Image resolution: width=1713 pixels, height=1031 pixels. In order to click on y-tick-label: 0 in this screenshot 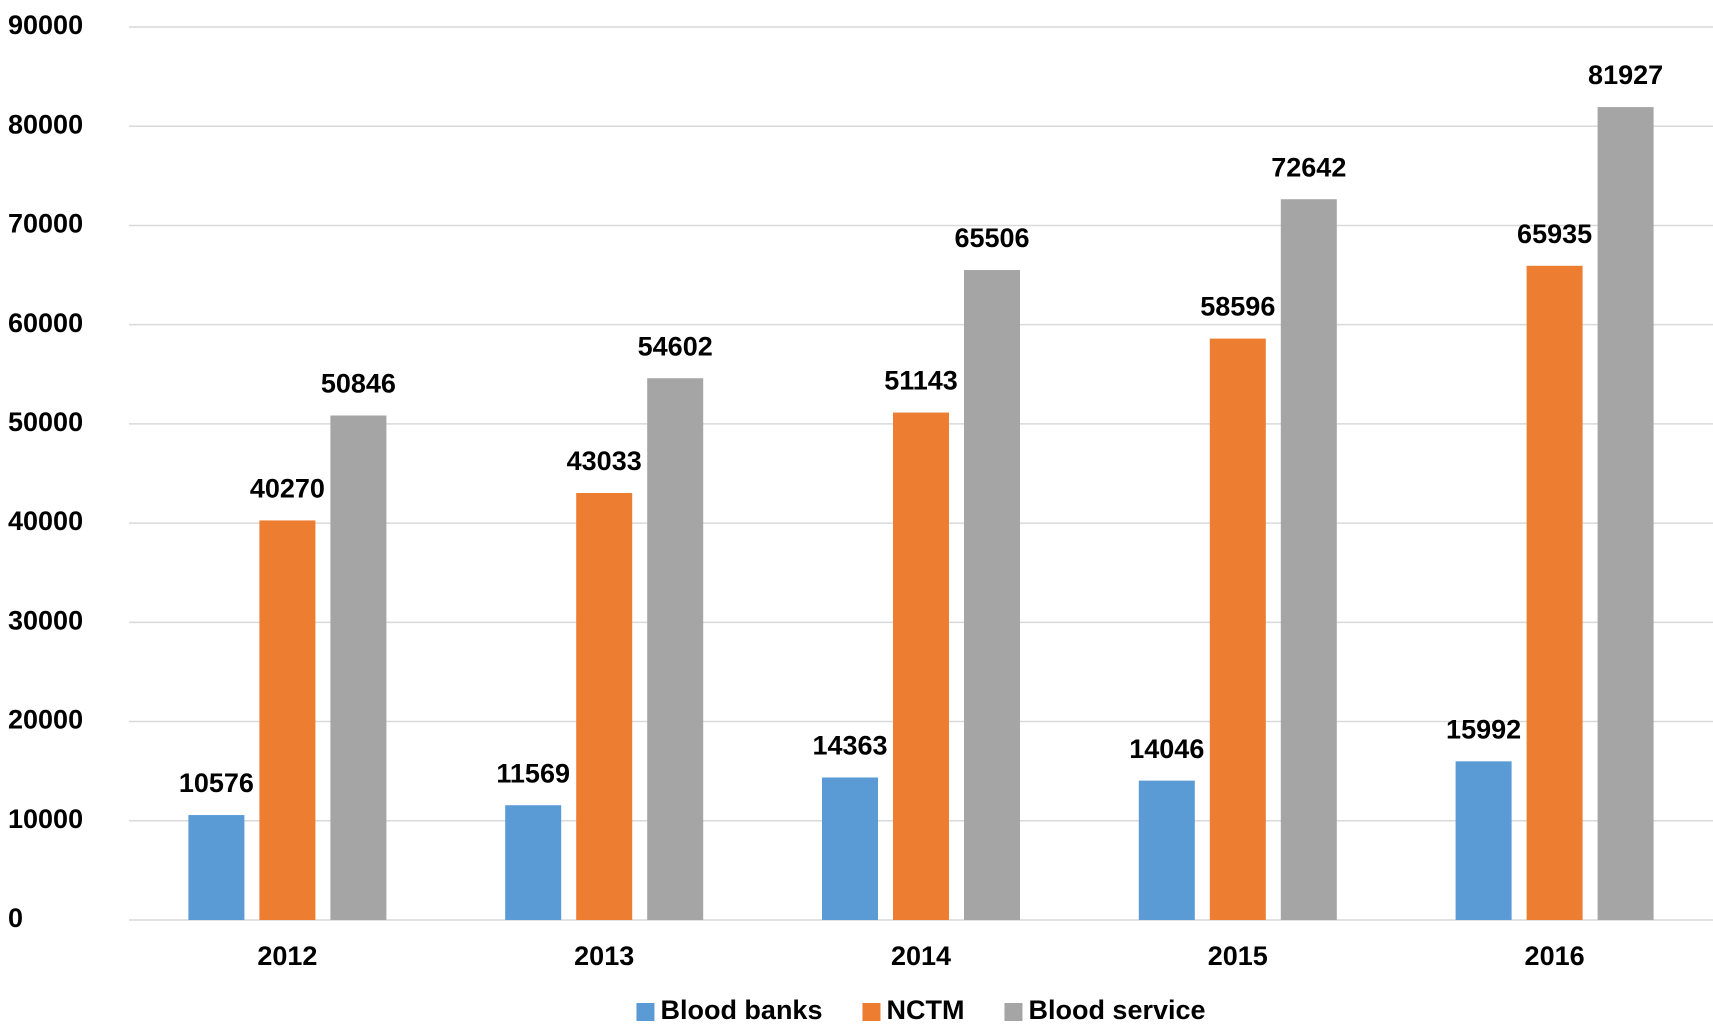, I will do `click(15, 918)`.